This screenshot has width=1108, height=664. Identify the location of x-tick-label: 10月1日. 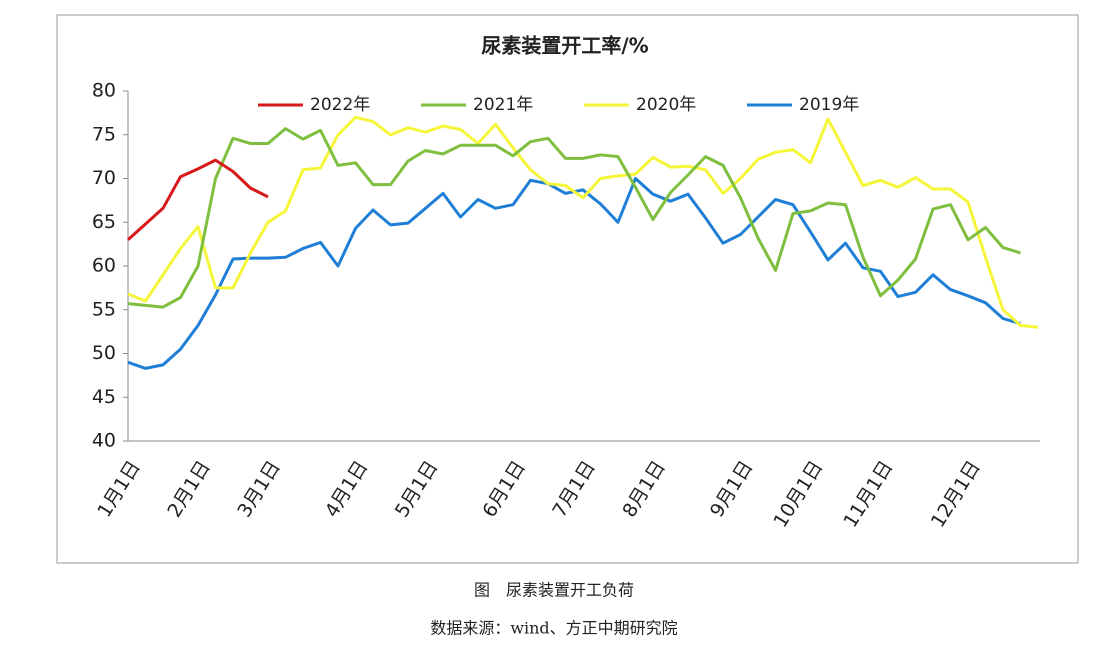
(798, 494).